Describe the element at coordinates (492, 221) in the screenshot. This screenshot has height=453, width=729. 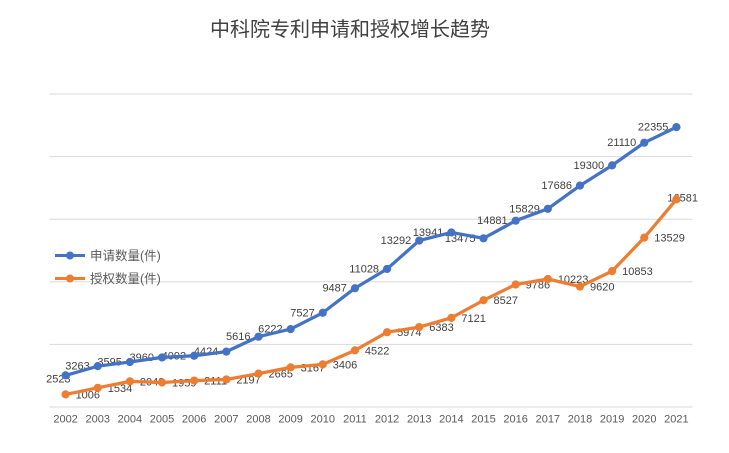
I see `data-label: 14881` at that location.